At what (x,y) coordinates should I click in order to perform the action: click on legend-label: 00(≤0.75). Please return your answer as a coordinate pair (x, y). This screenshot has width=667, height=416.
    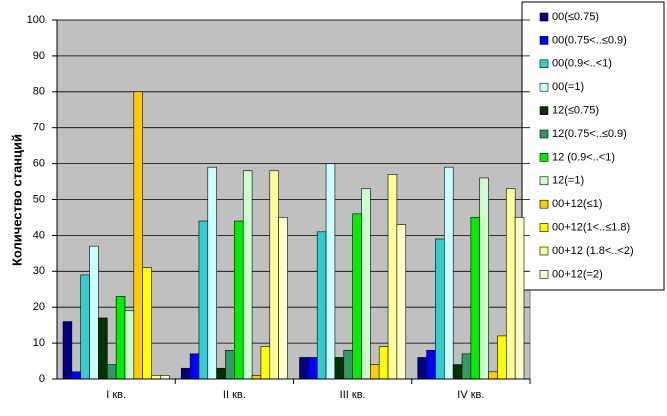
    Looking at the image, I should click on (575, 17).